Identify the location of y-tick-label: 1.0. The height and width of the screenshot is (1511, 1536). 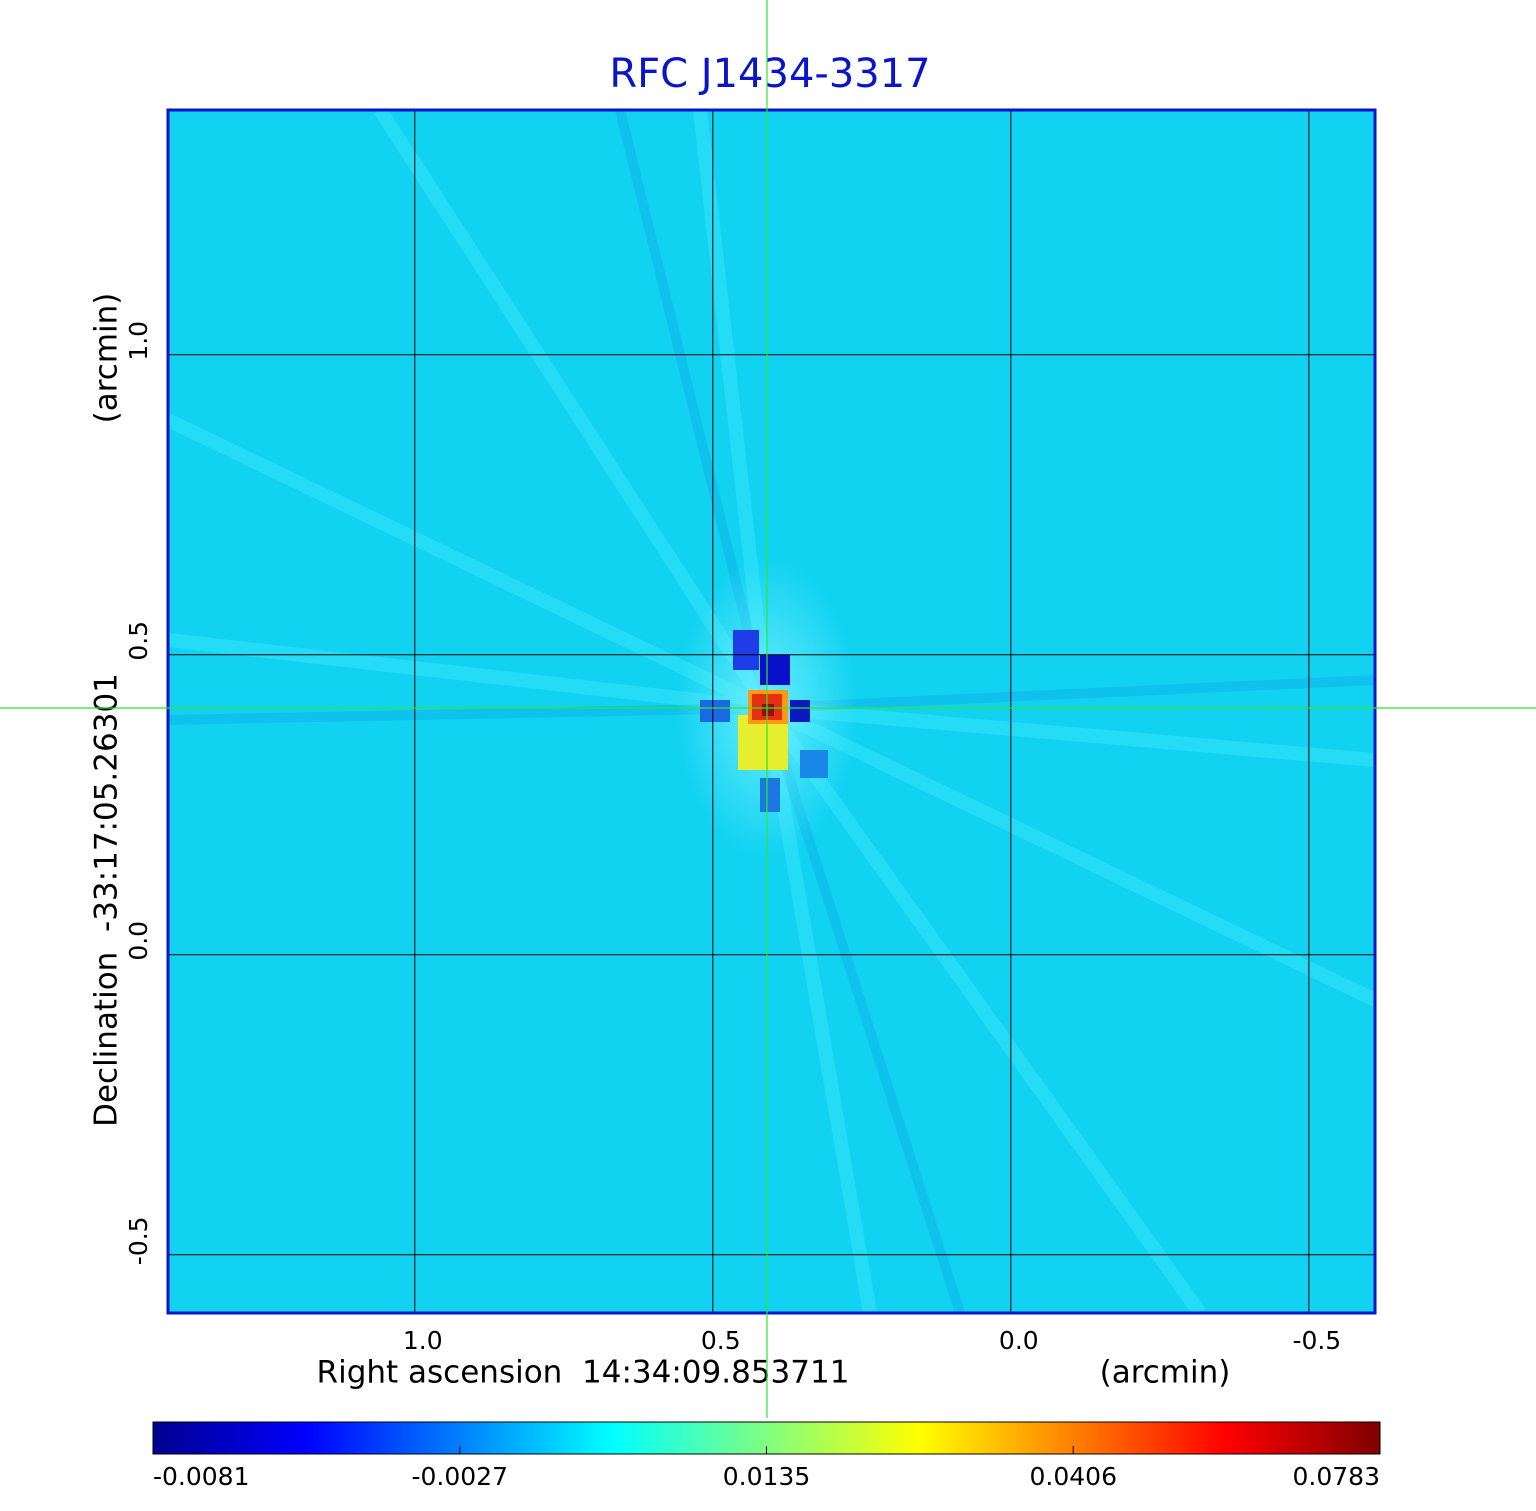
(138, 341).